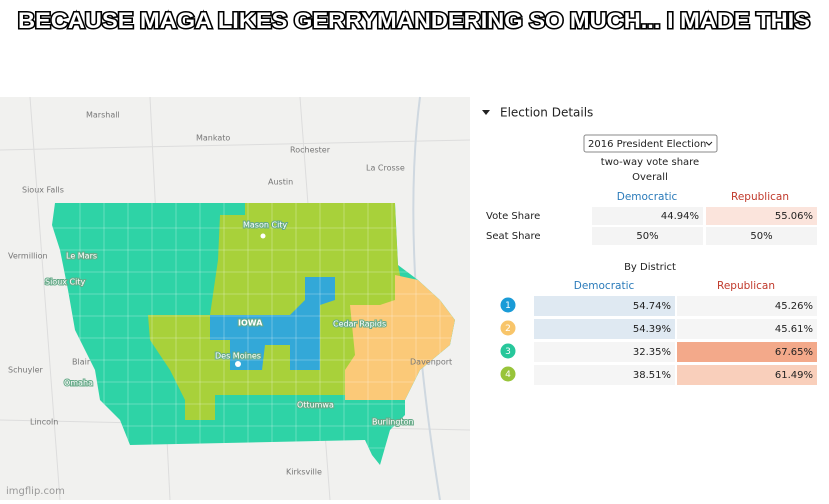 This screenshot has width=829, height=504. What do you see at coordinates (393, 422) in the screenshot?
I see `map-label: Burlington` at bounding box center [393, 422].